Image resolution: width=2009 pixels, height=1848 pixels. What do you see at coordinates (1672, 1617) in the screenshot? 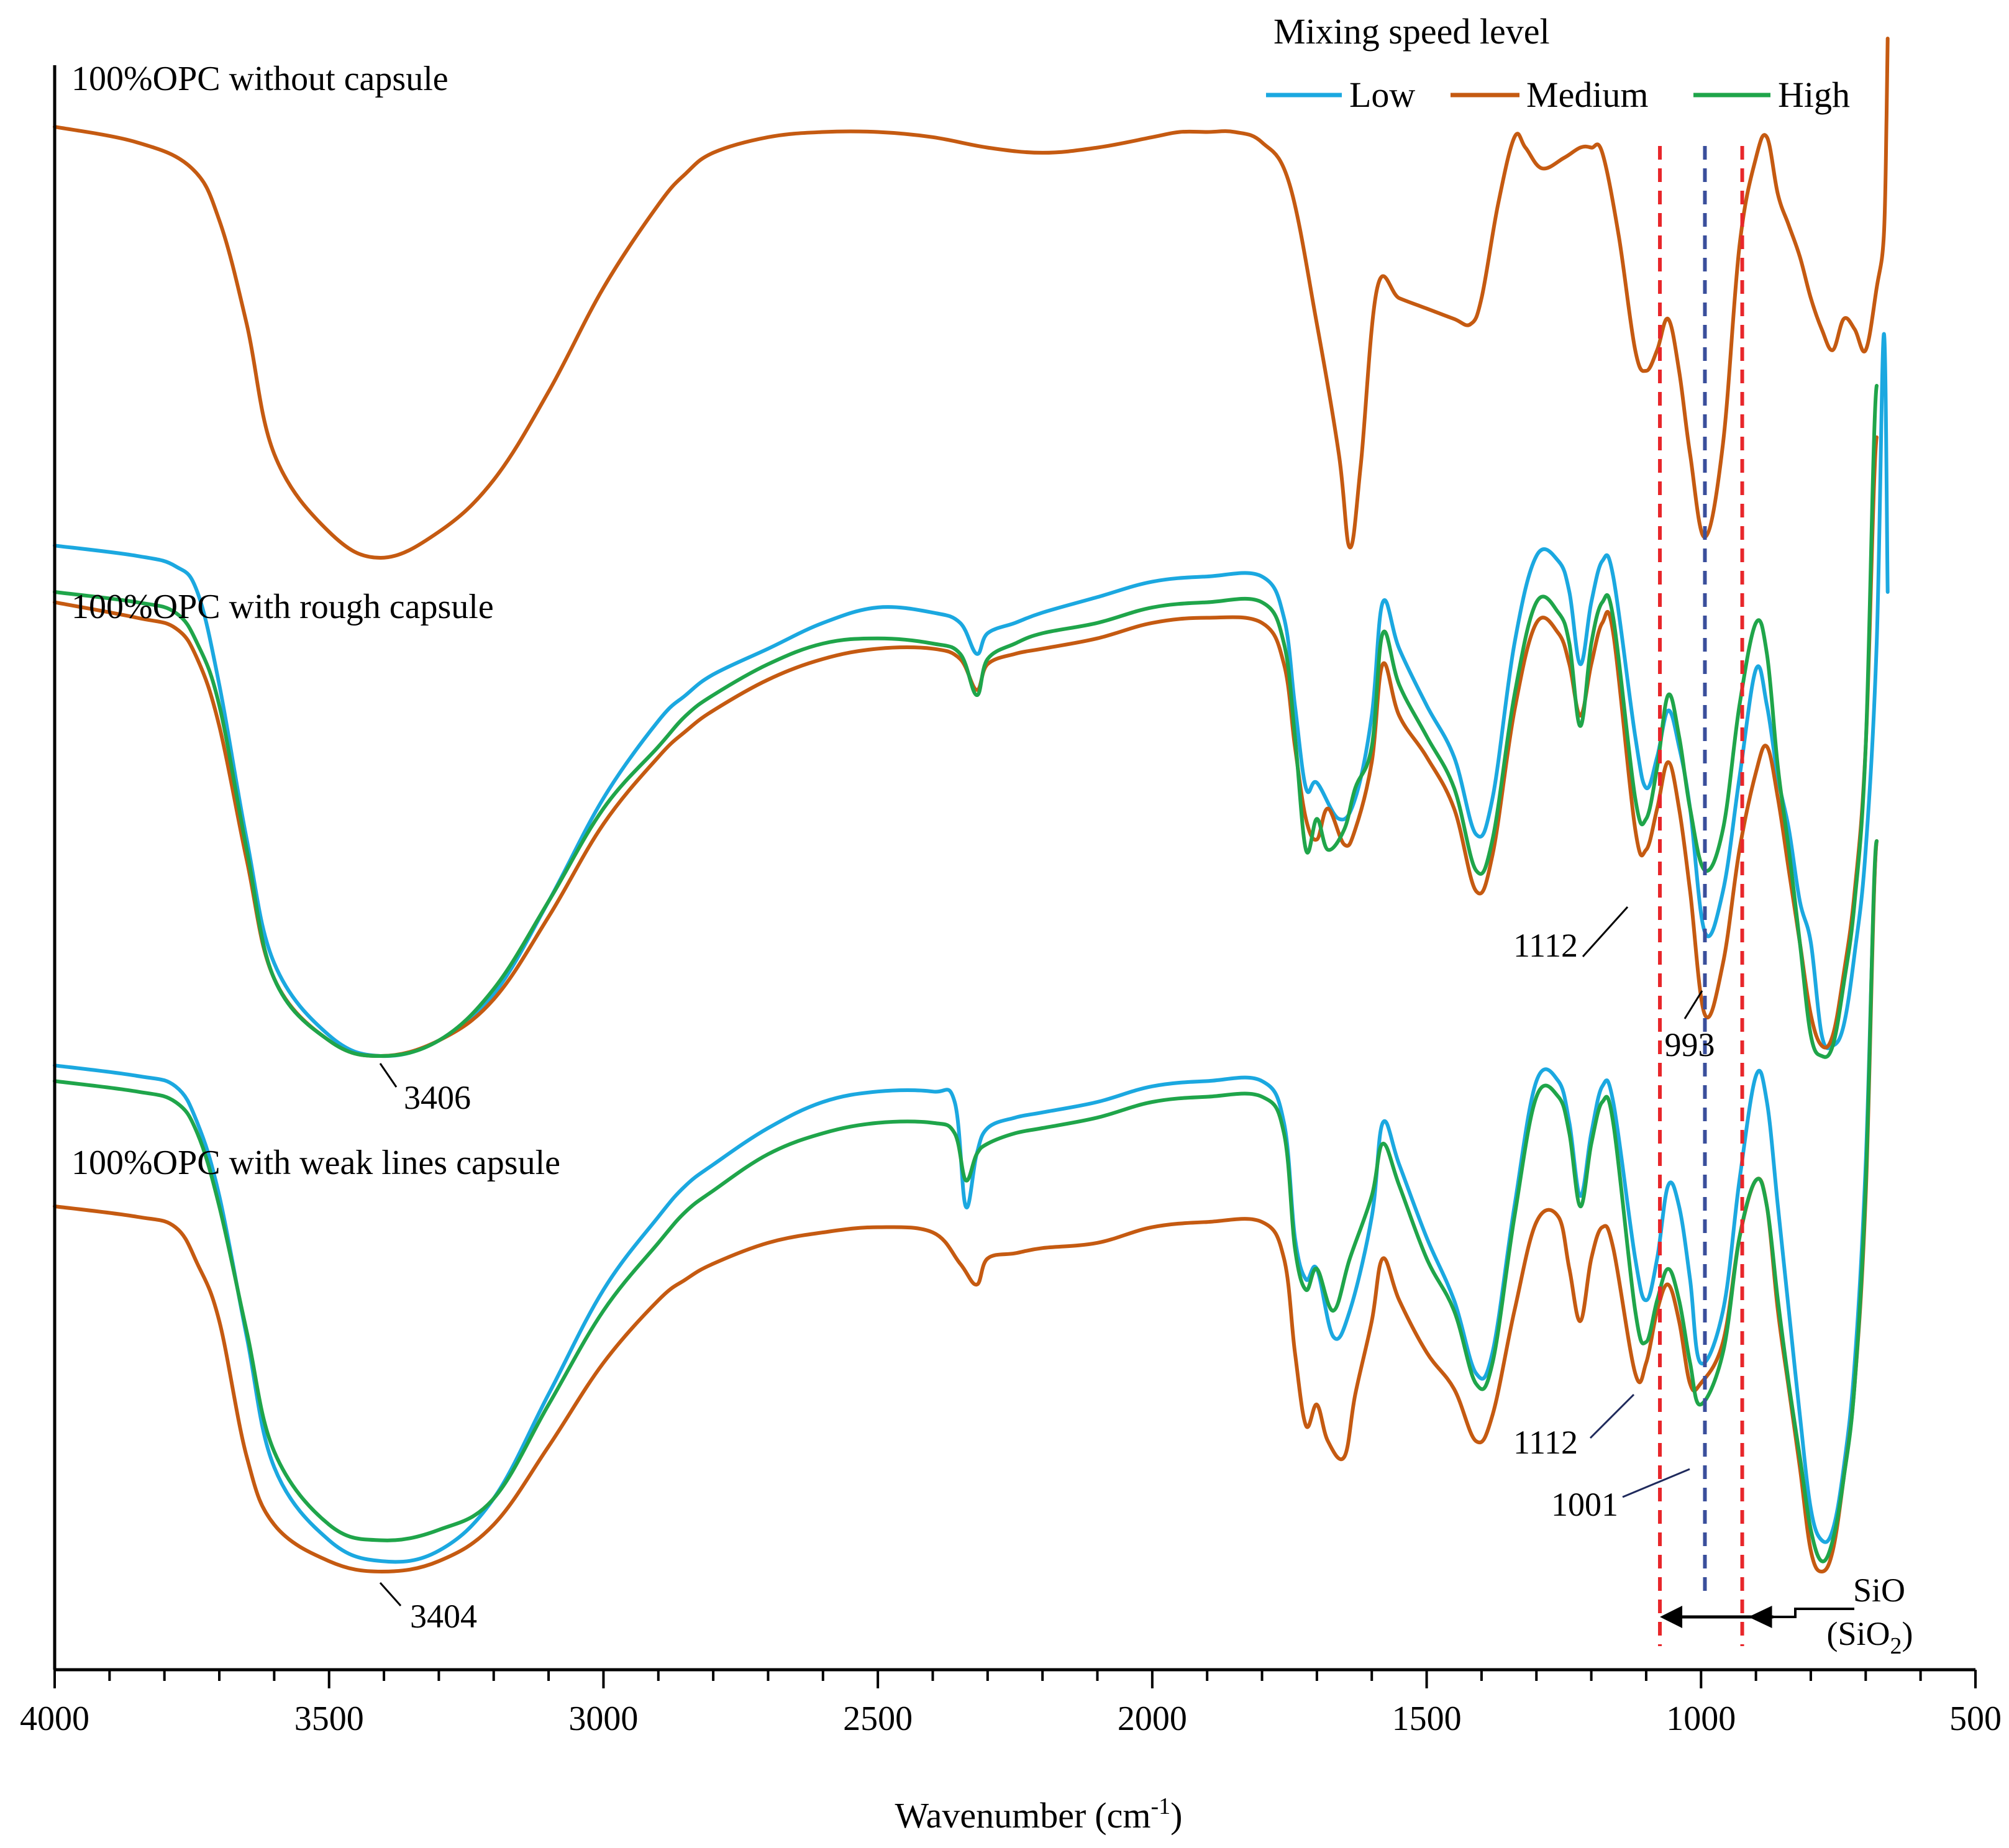
I see `sio-arrow-head-left` at bounding box center [1672, 1617].